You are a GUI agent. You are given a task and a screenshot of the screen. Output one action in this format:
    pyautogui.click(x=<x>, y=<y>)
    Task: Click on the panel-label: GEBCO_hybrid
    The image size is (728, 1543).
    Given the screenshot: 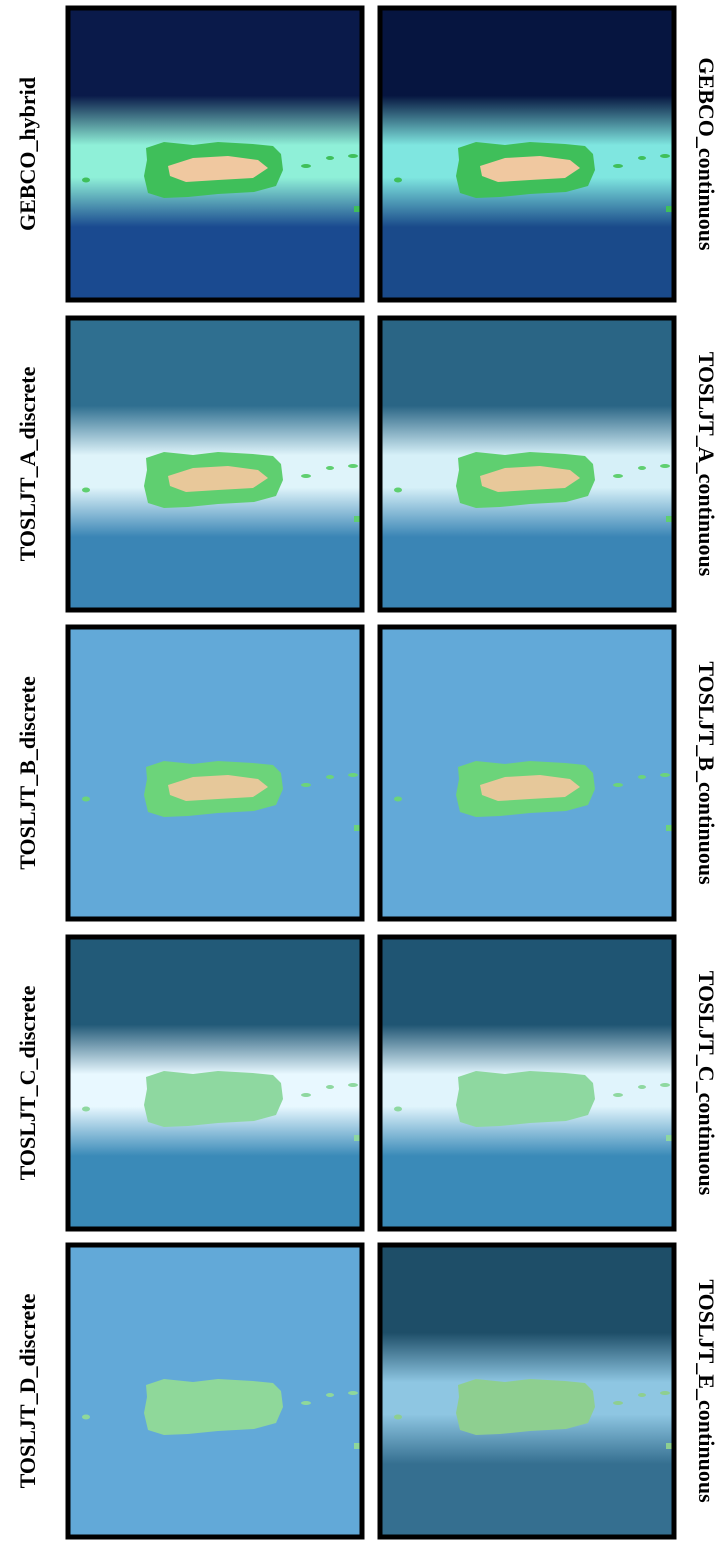 What is the action you would take?
    pyautogui.click(x=27, y=154)
    